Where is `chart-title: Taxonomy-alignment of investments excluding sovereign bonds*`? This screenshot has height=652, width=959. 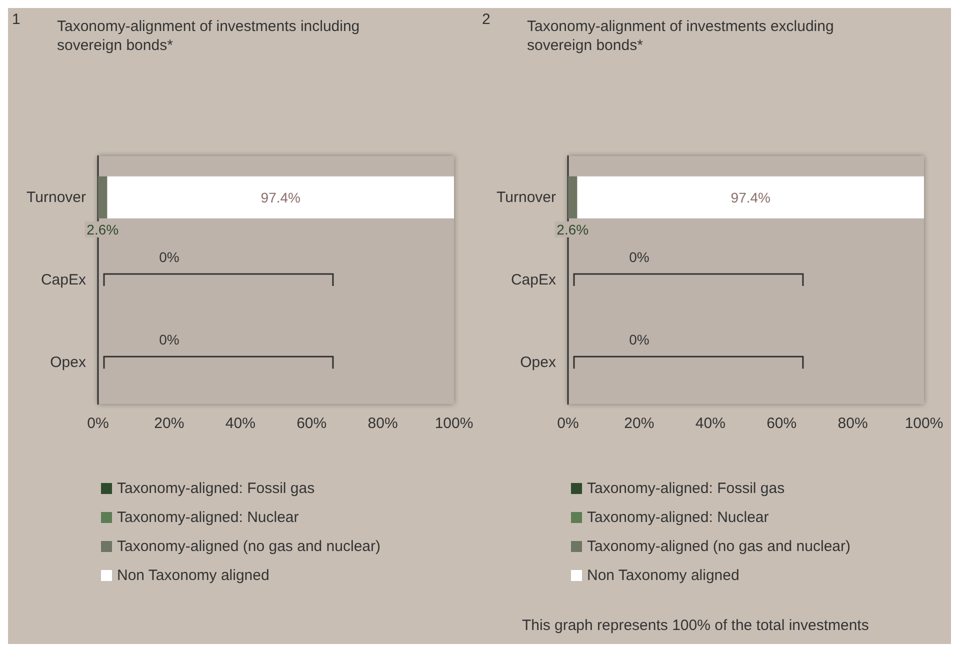 chart-title: Taxonomy-alignment of investments excluding sovereign bonds* is located at coordinates (682, 36).